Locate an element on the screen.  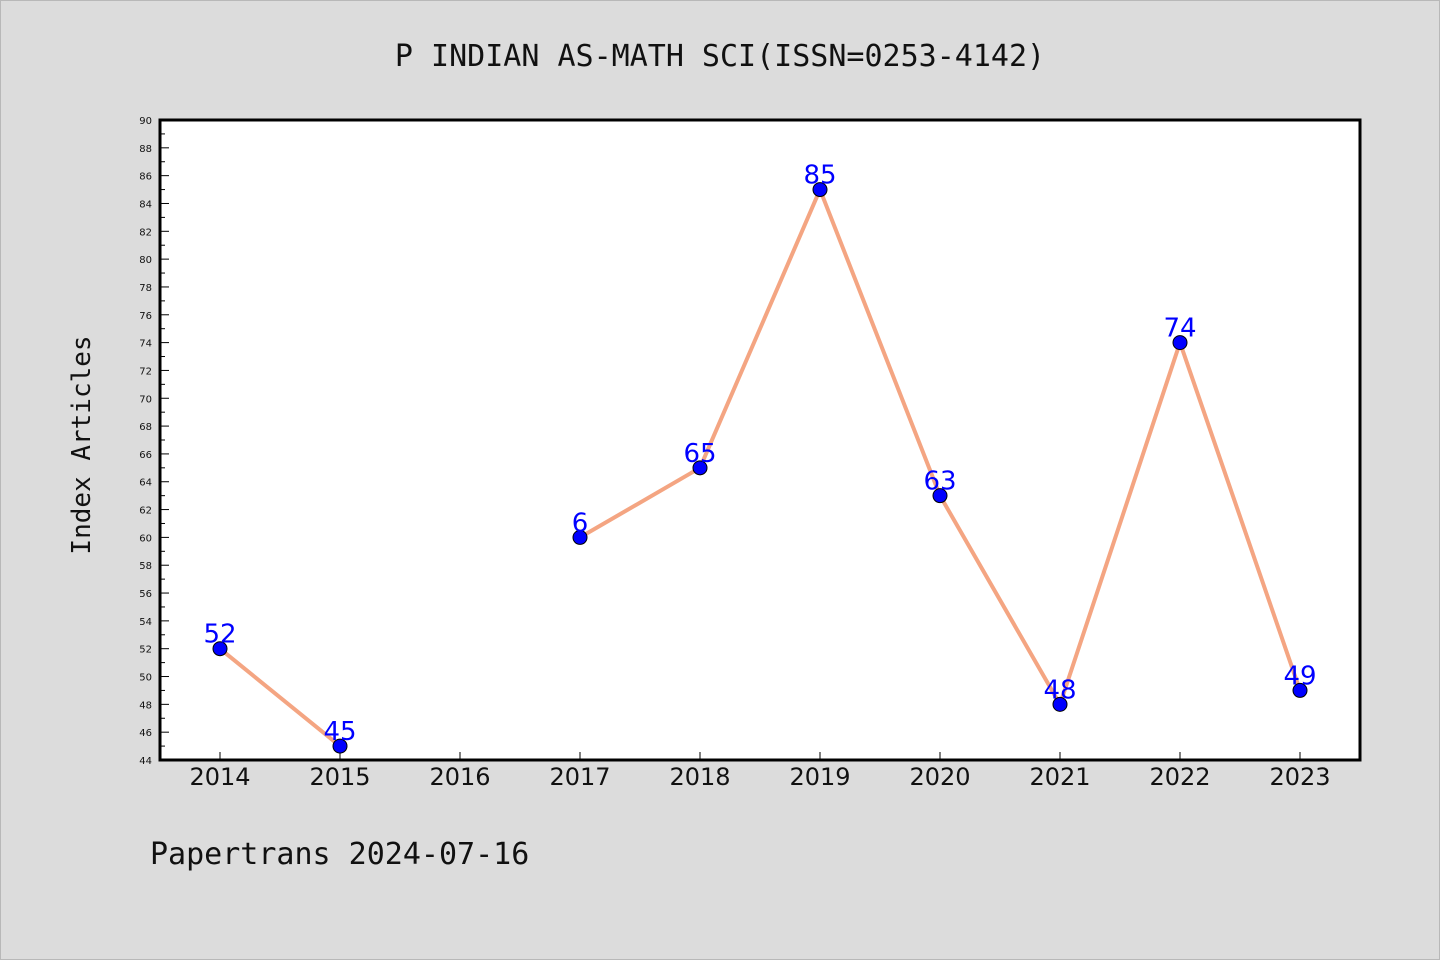
x-tick-label: 2017 is located at coordinates (579, 777).